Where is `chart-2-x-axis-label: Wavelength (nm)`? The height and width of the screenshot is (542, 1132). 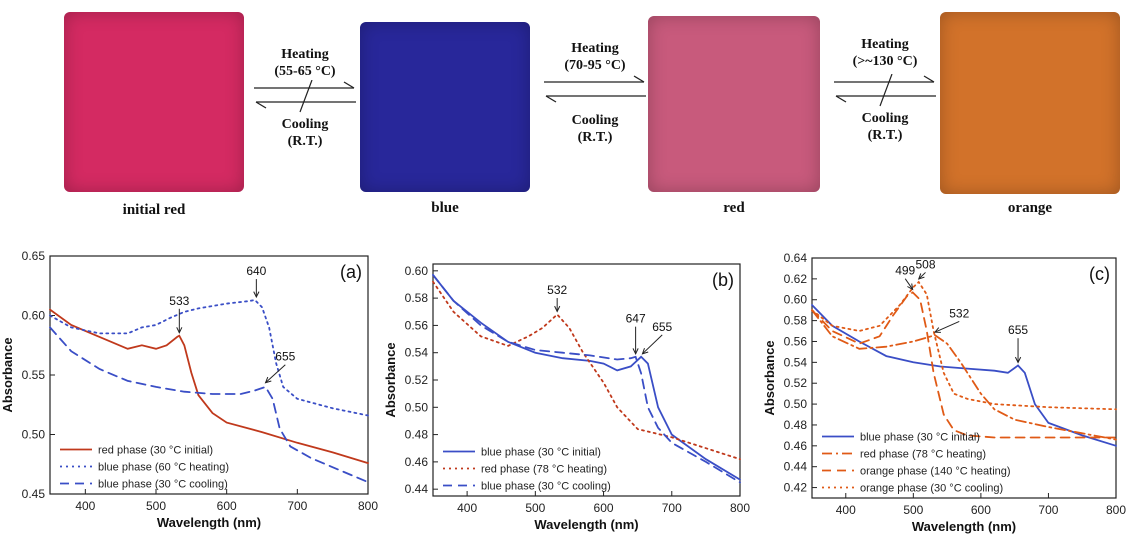
chart-2-x-axis-label: Wavelength (nm) is located at coordinates (586, 524).